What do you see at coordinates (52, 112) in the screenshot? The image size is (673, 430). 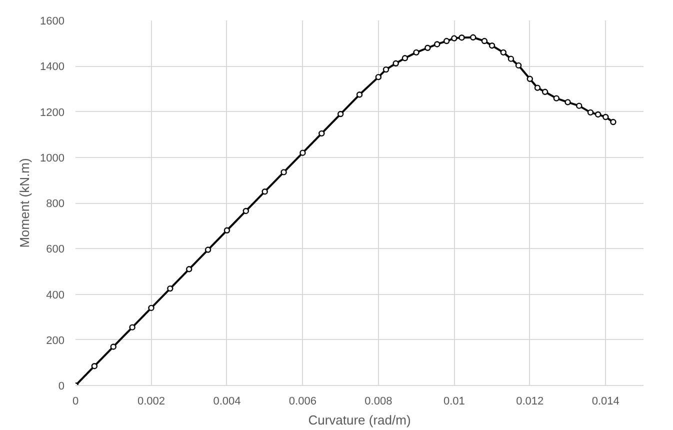 I see `y-tick-label: 1200` at bounding box center [52, 112].